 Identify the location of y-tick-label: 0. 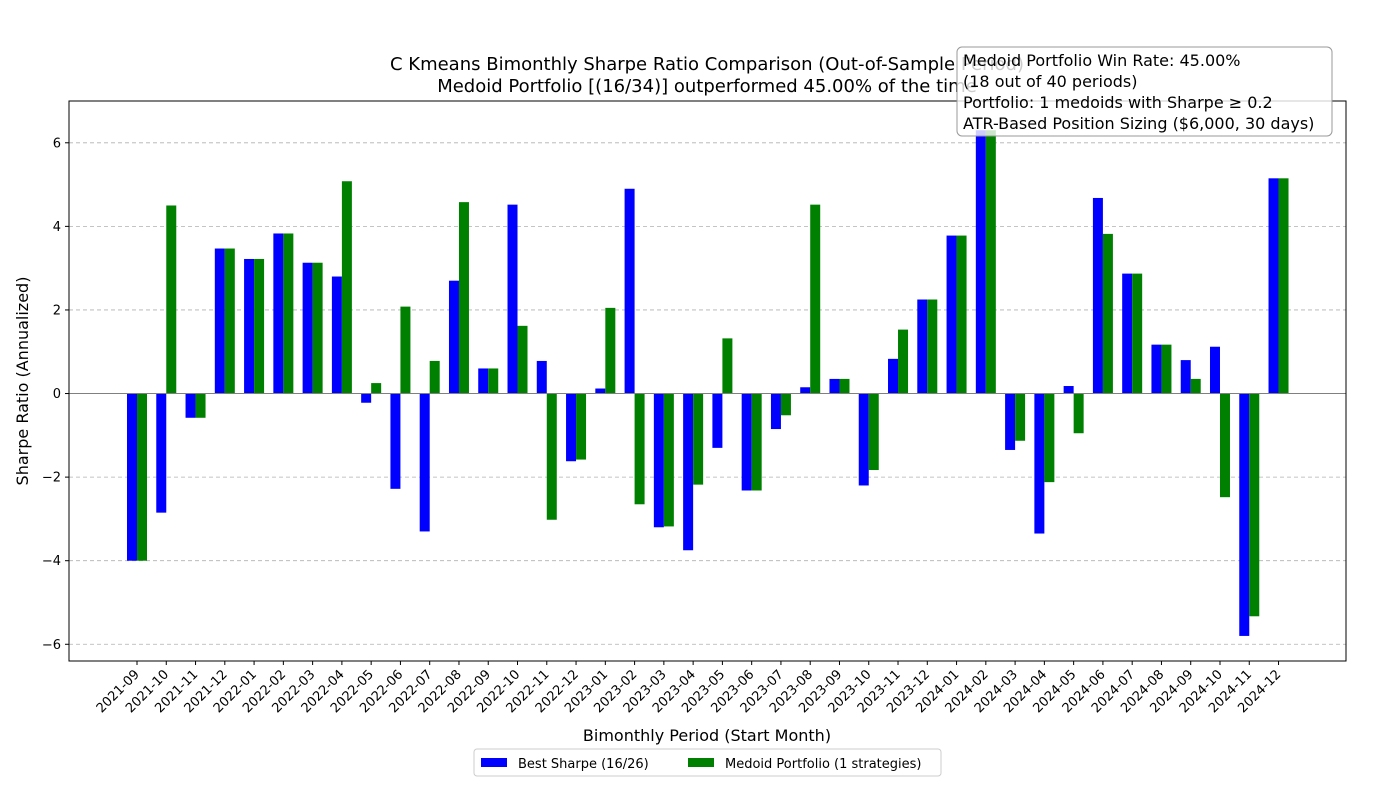
(57, 394).